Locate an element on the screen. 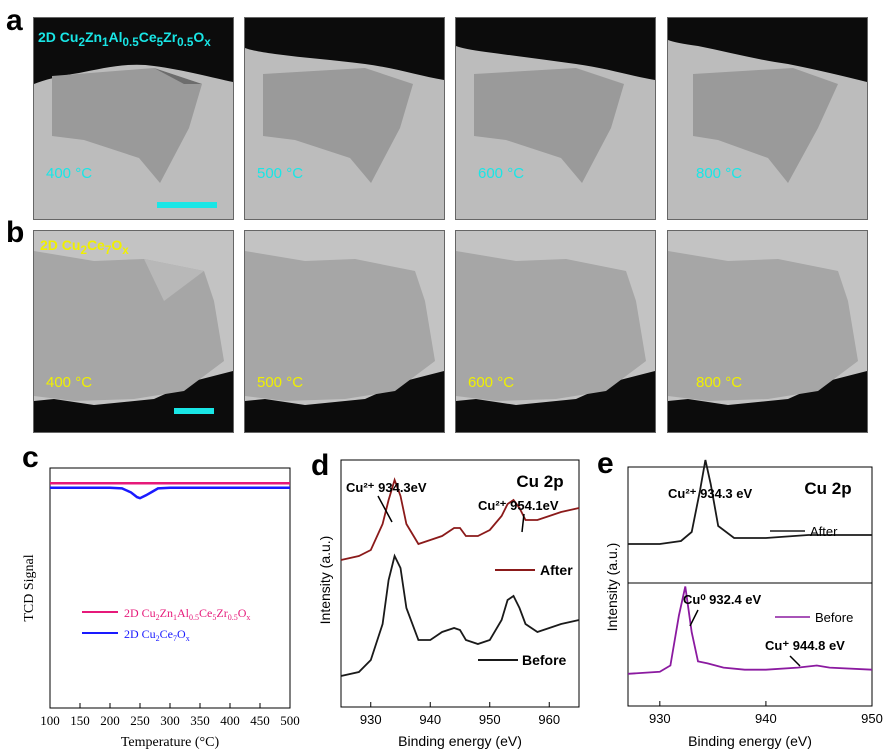 The width and height of the screenshot is (889, 752). sample-a-sub-5: 0.5 is located at coordinates (185, 42).